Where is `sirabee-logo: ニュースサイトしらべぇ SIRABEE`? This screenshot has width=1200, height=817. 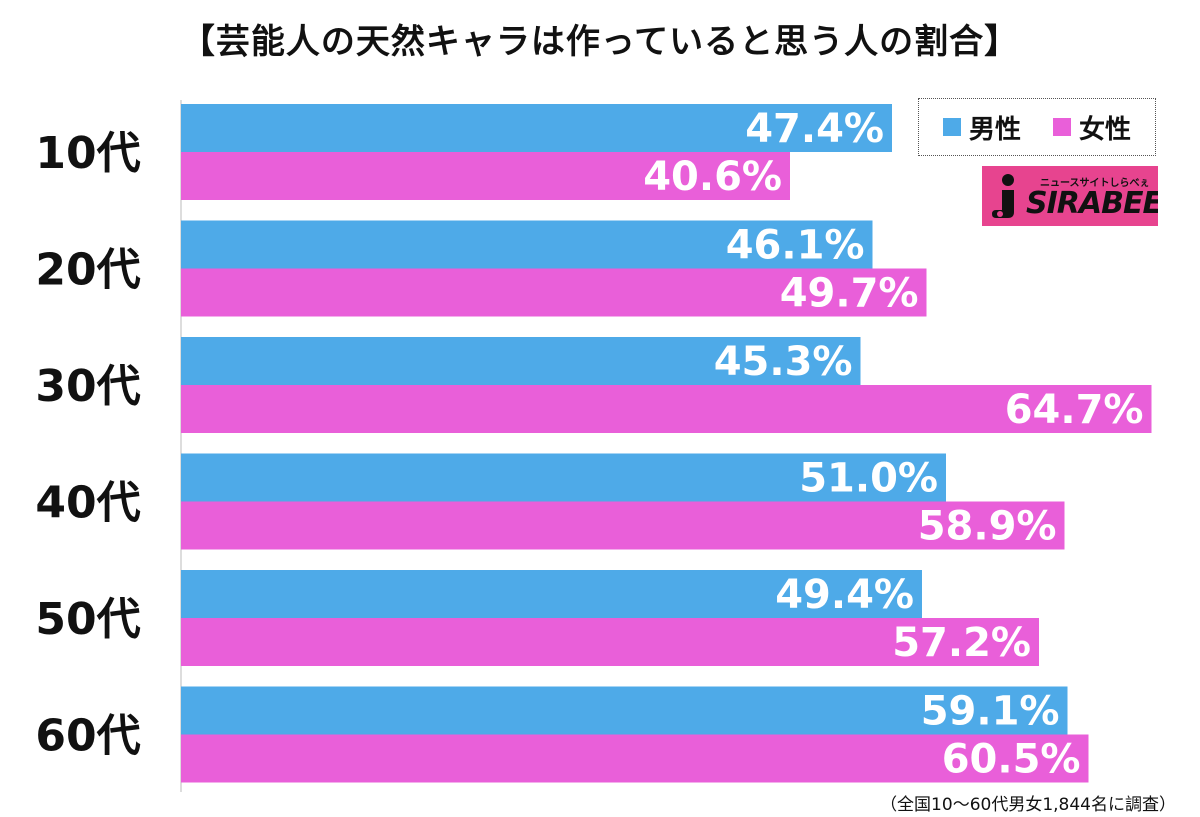
sirabee-logo: ニュースサイトしらべぇ SIRABEE is located at coordinates (1070, 196).